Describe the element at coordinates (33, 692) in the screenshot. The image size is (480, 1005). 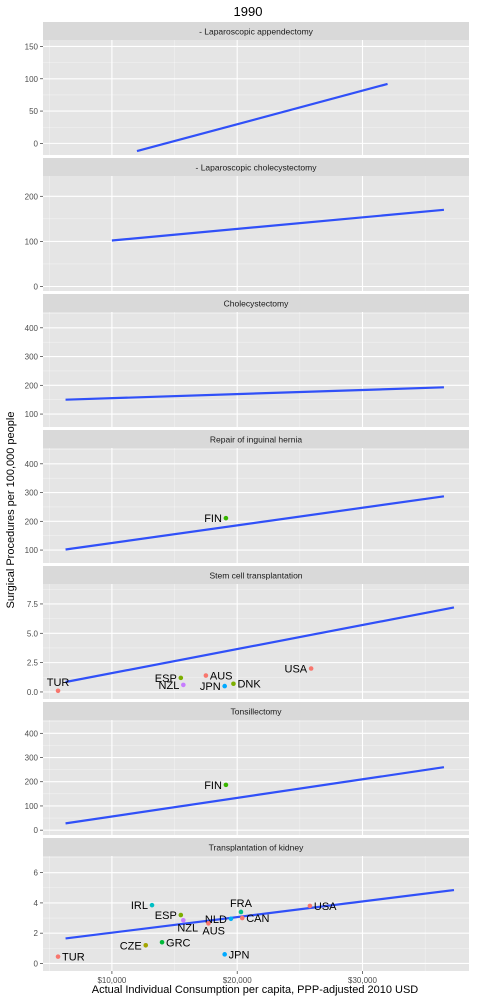
I see `y-tick-label: 0.0` at that location.